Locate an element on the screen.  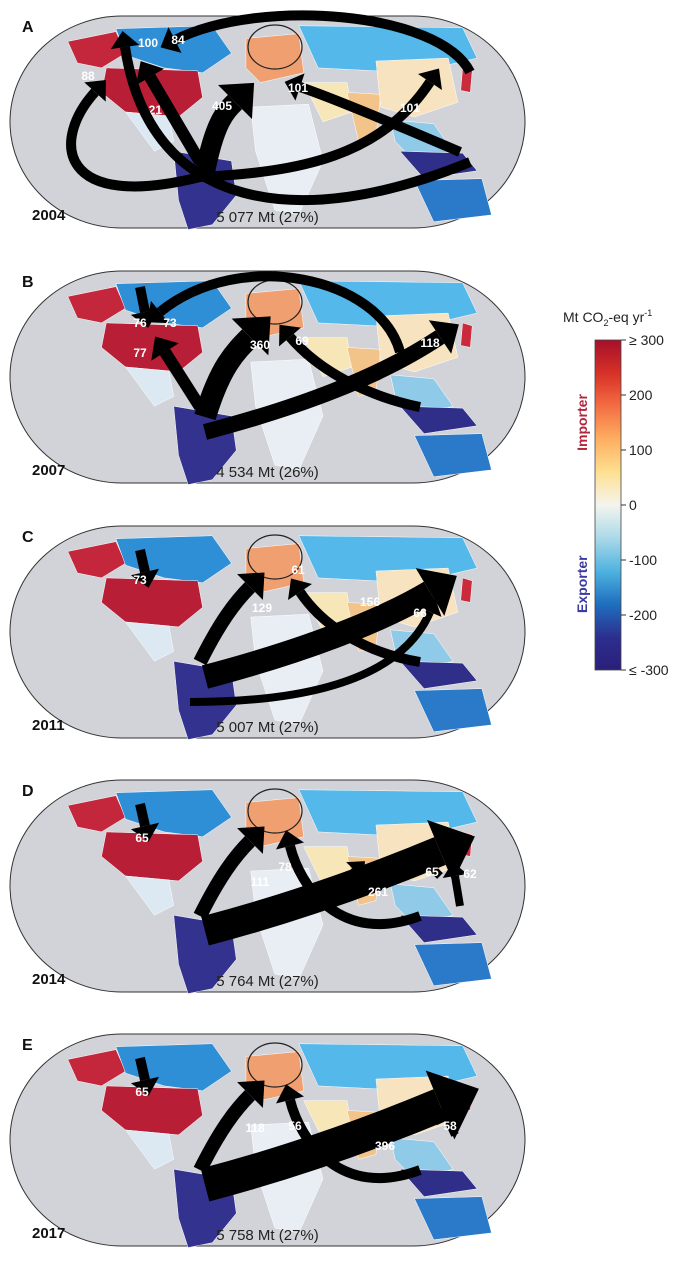
land-europe is located at coordinates (274, 58).